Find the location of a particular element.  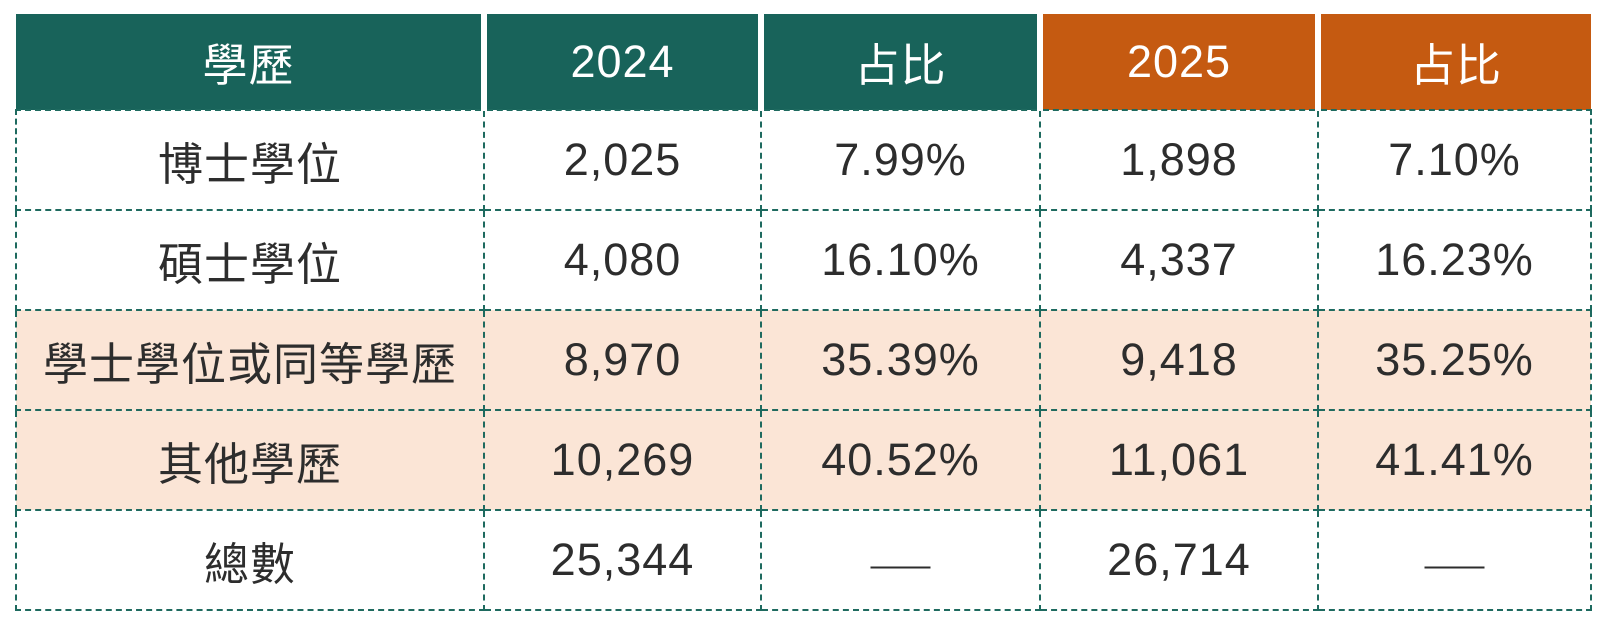

row-bachelors-2025-share: 35.25% is located at coordinates (1454, 360).